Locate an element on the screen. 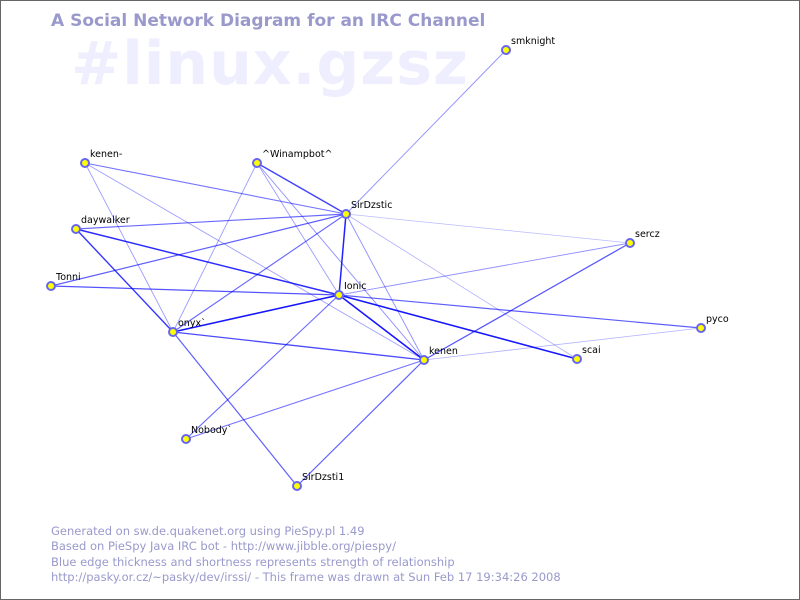 This screenshot has height=600, width=800. node-label: SirDzsti1 is located at coordinates (323, 477).